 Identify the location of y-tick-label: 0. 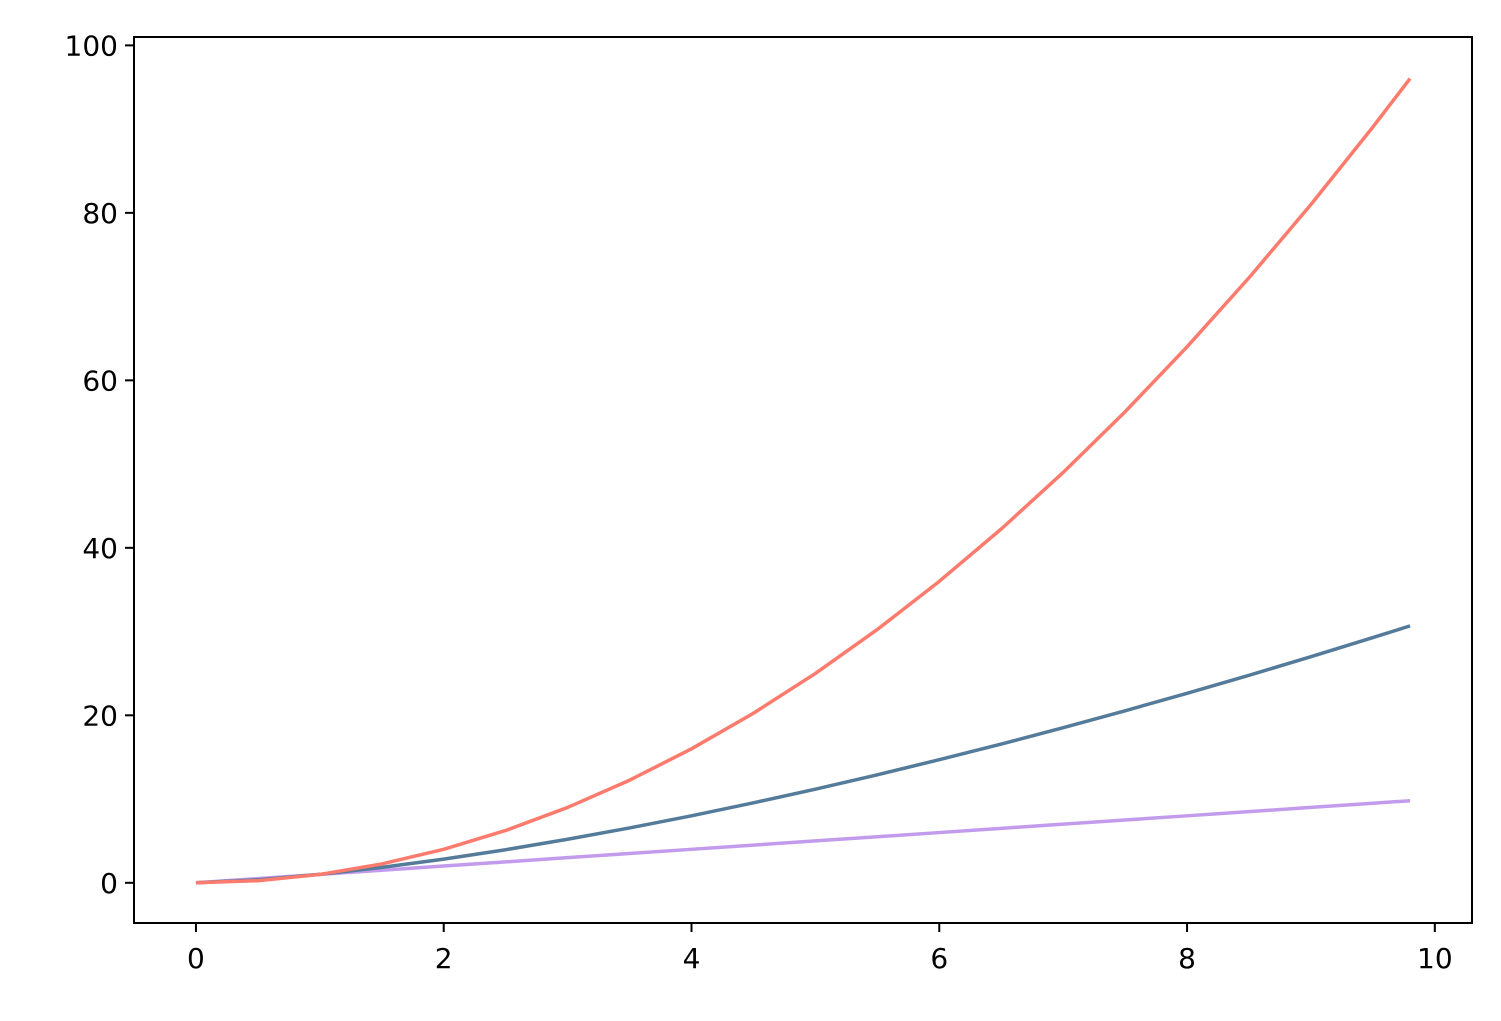
(109, 883).